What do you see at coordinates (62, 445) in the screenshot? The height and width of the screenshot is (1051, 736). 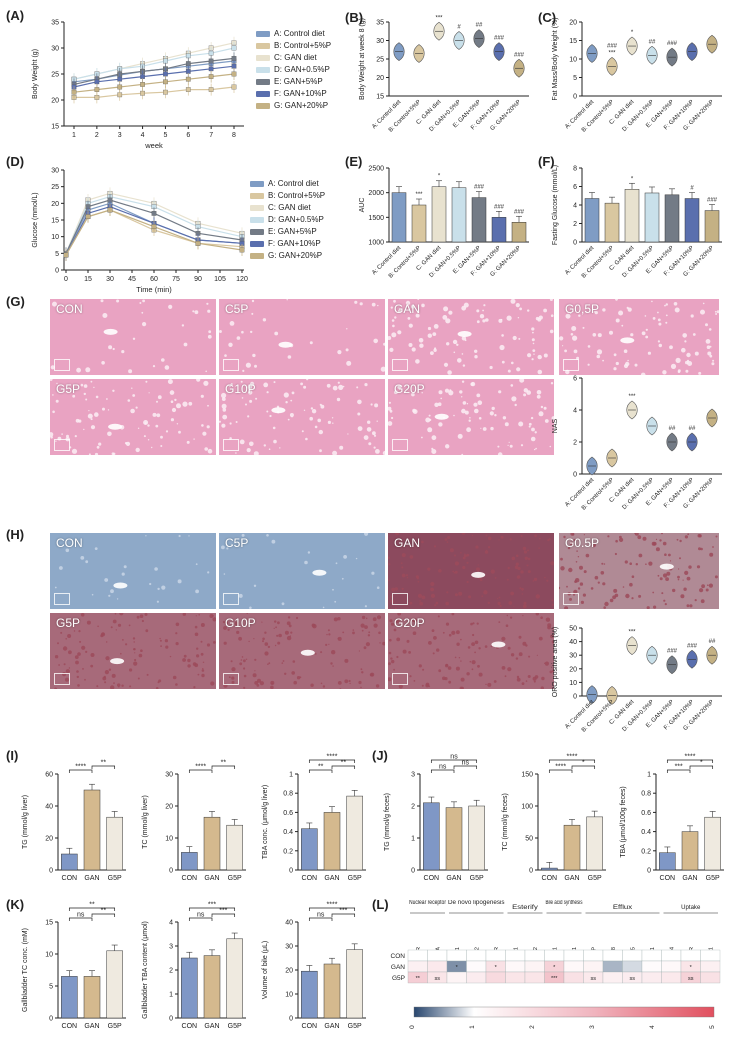 I see `inset-box` at bounding box center [62, 445].